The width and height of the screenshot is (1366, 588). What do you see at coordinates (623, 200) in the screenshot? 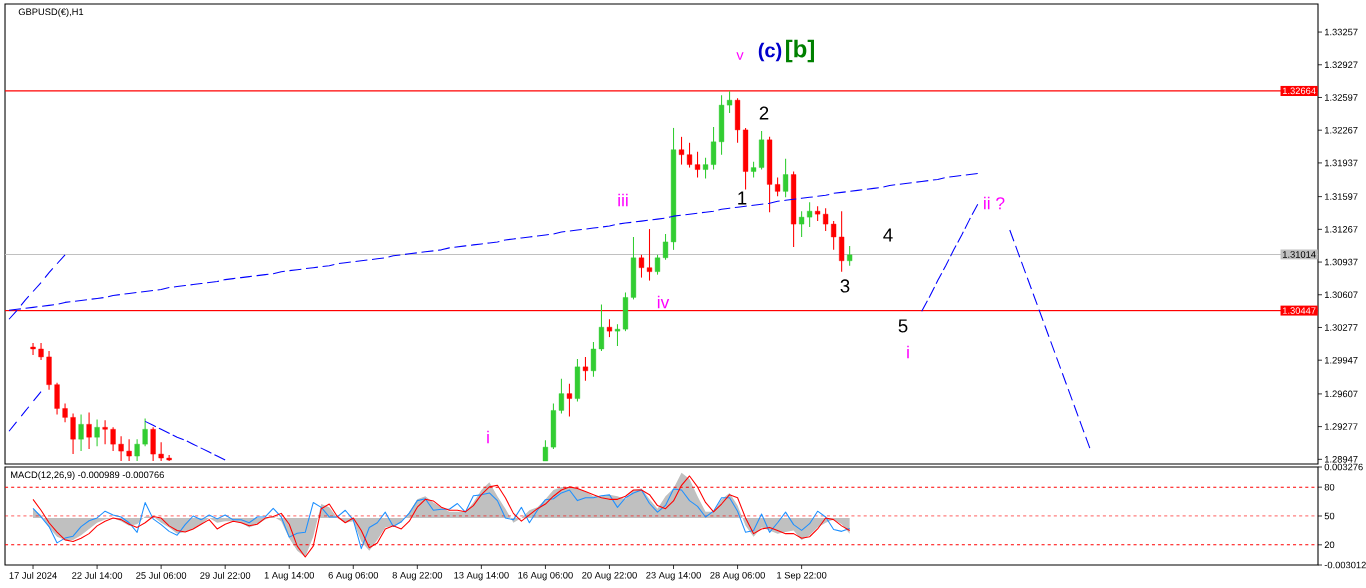
I see `annotation: iii` at bounding box center [623, 200].